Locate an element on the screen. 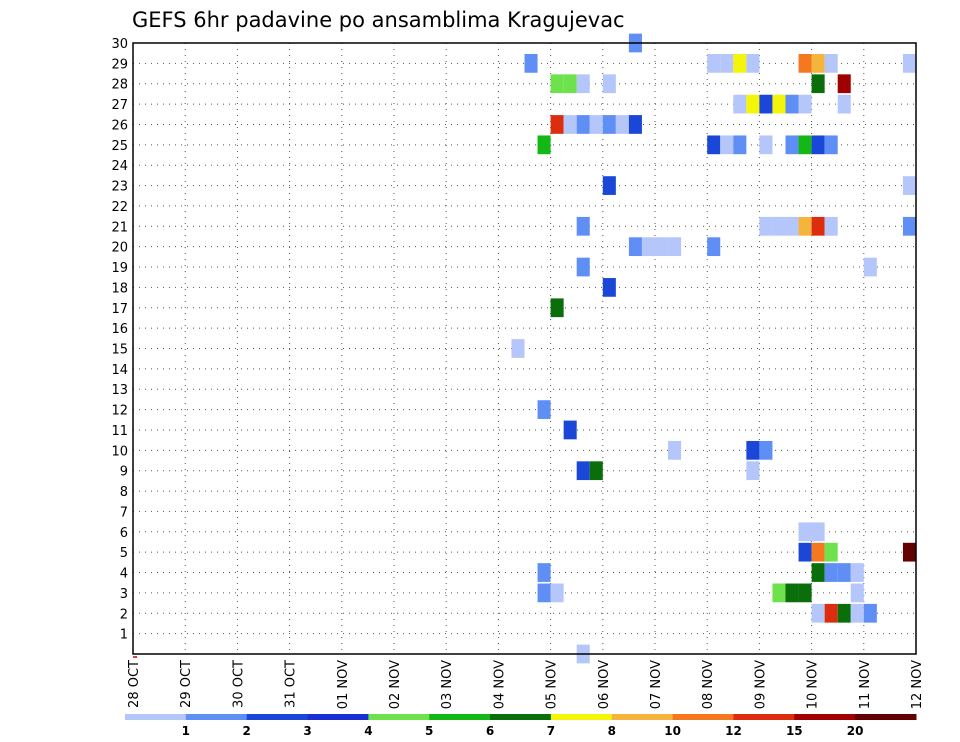 The height and width of the screenshot is (742, 960). y-tick-label: 19 is located at coordinates (119, 268).